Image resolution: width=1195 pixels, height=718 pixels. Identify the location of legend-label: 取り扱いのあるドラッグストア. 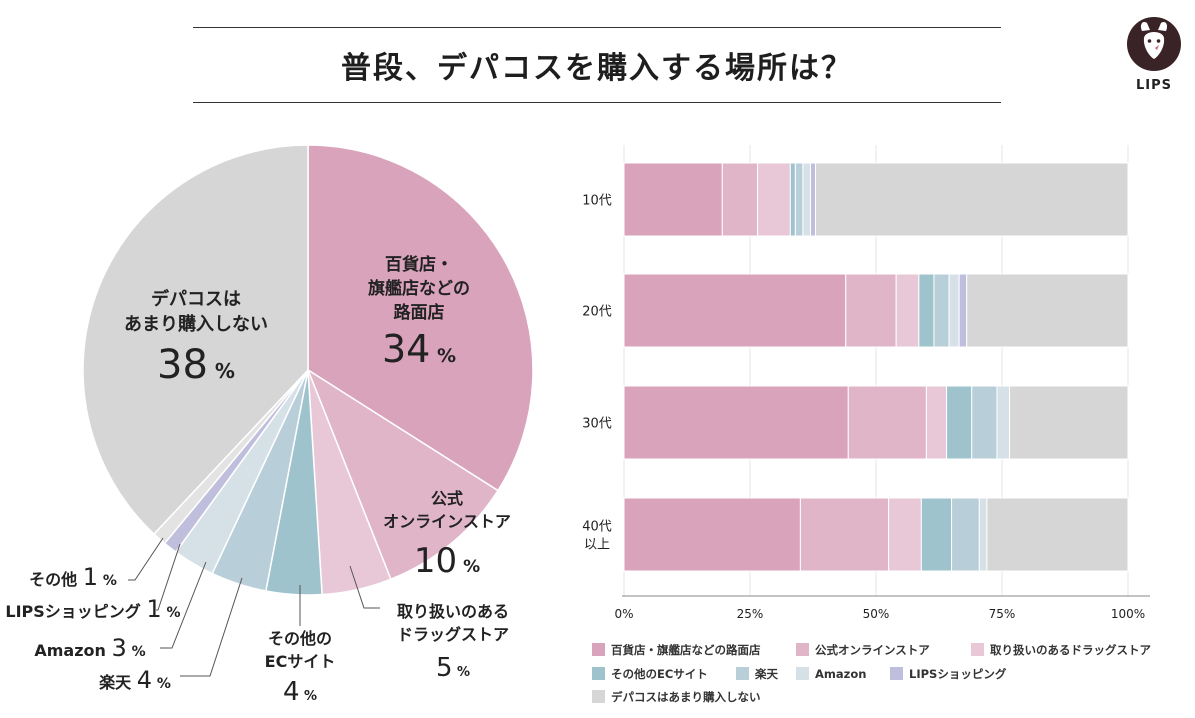
(1070, 650).